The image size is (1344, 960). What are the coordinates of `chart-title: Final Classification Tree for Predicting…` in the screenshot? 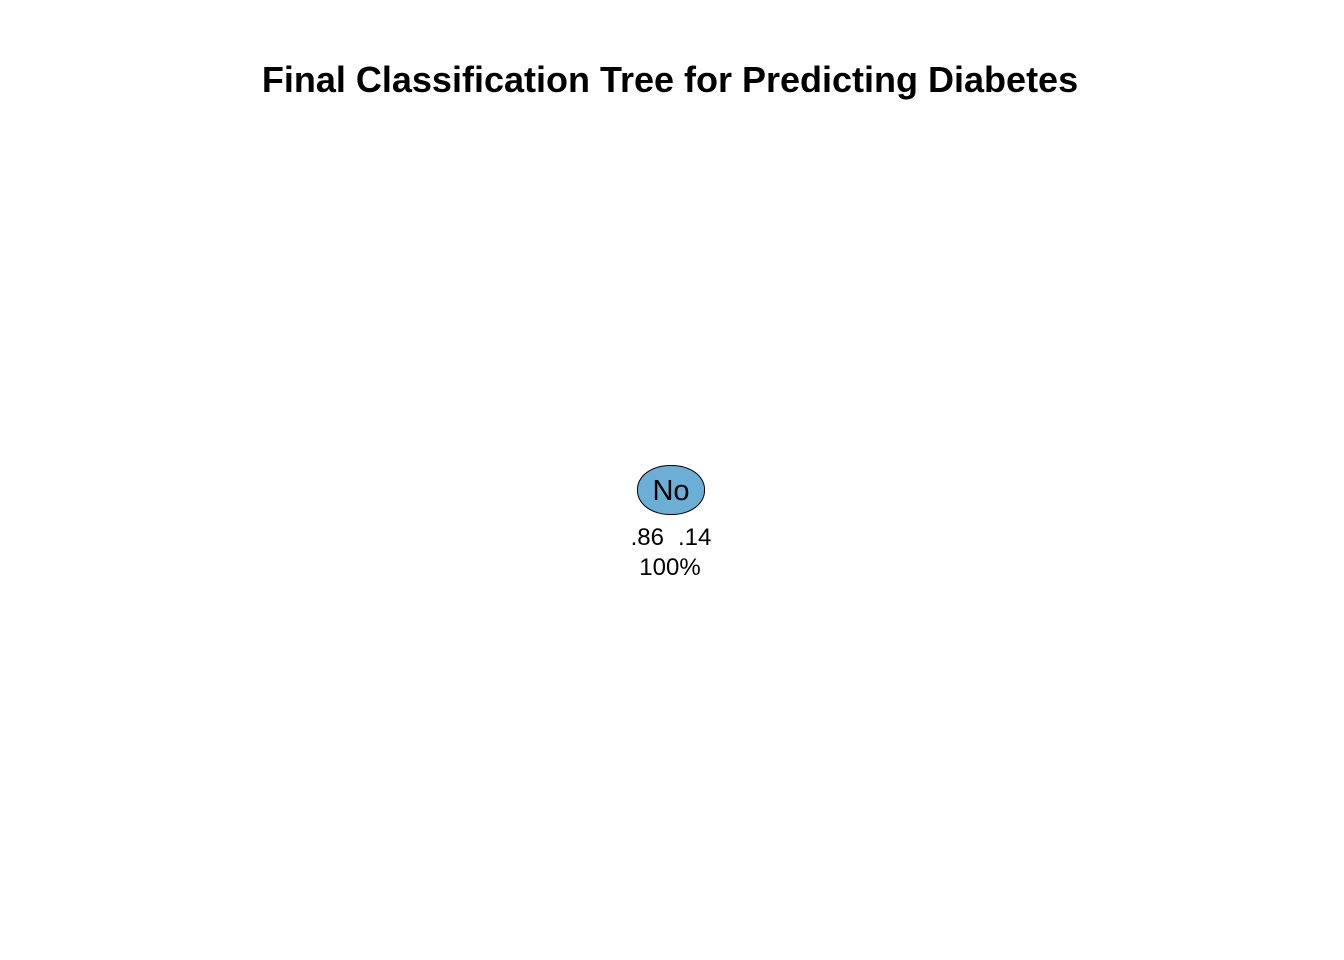 It's located at (670, 79).